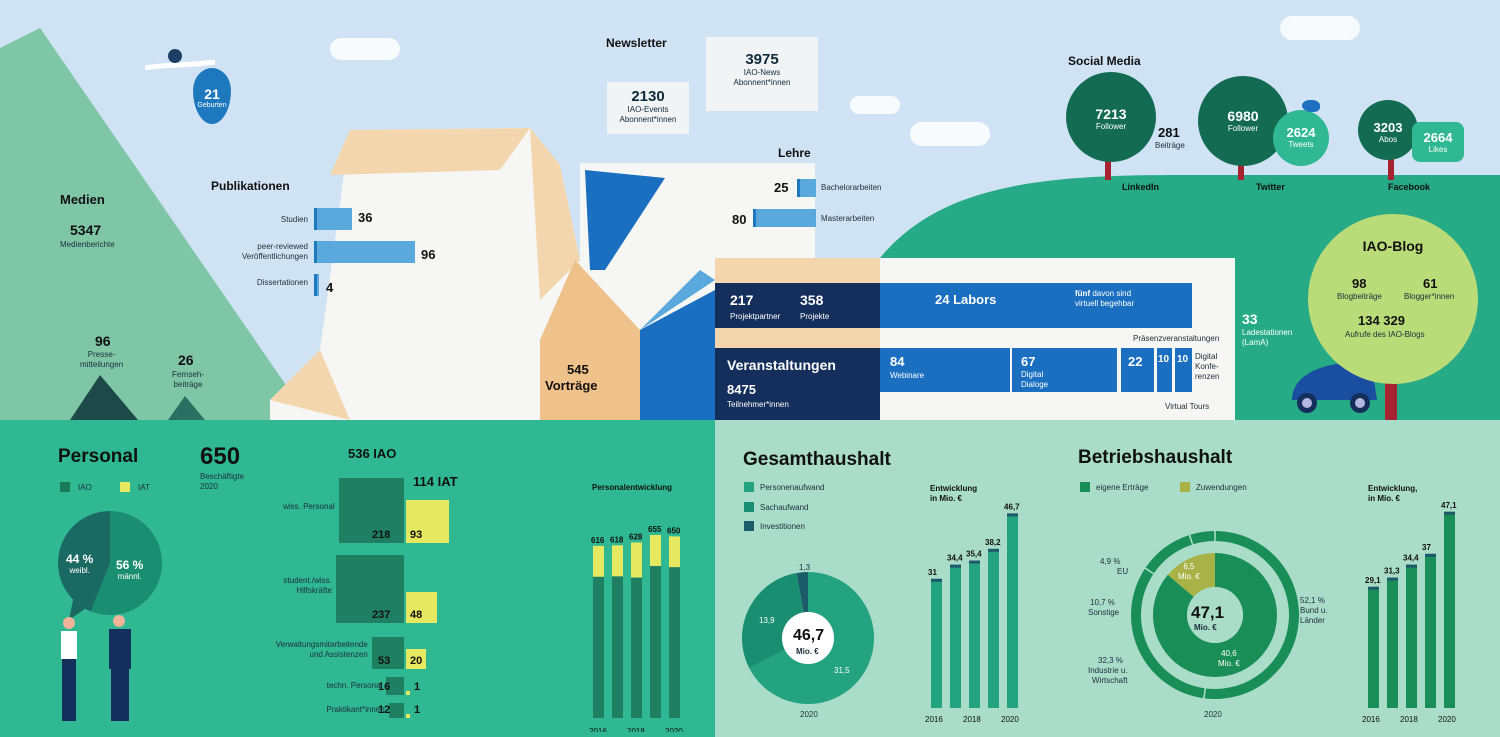  Describe the element at coordinates (80, 563) in the screenshot. I see `pie-label-female: 44 % weibl.` at that location.